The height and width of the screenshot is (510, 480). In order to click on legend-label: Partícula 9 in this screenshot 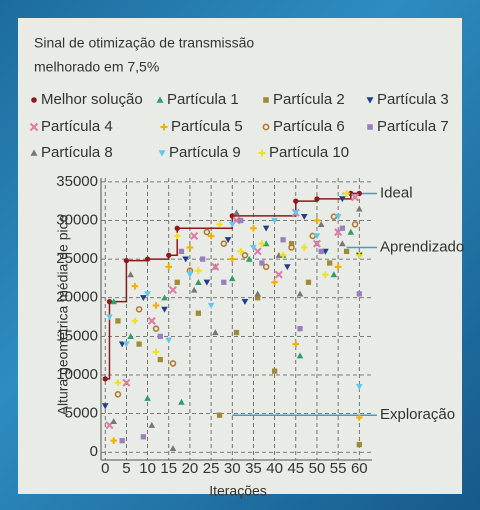, I will do `click(205, 152)`.